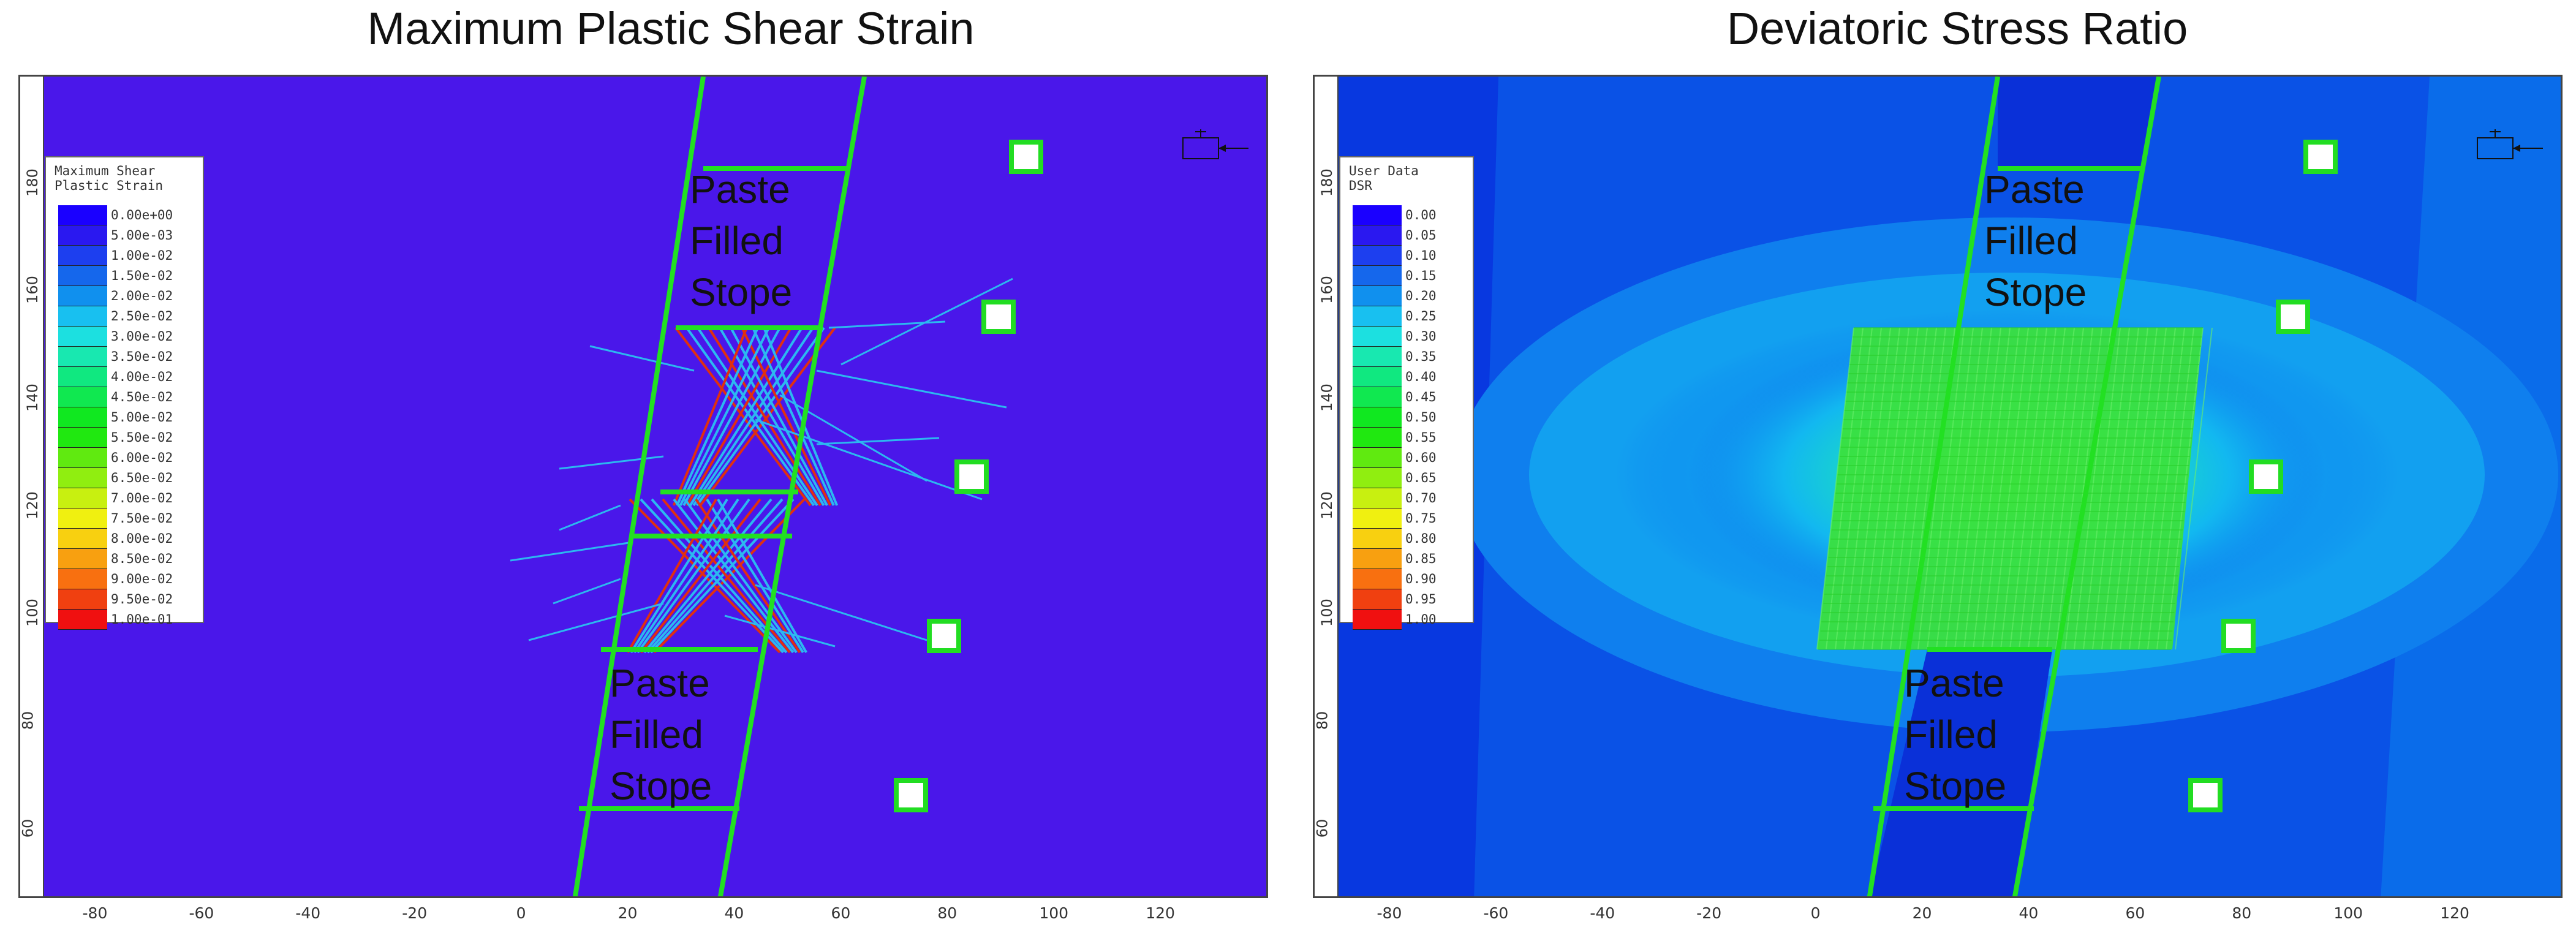 The image size is (2576, 941). Describe the element at coordinates (142, 255) in the screenshot. I see `legend-value: 1.00e-02` at that location.